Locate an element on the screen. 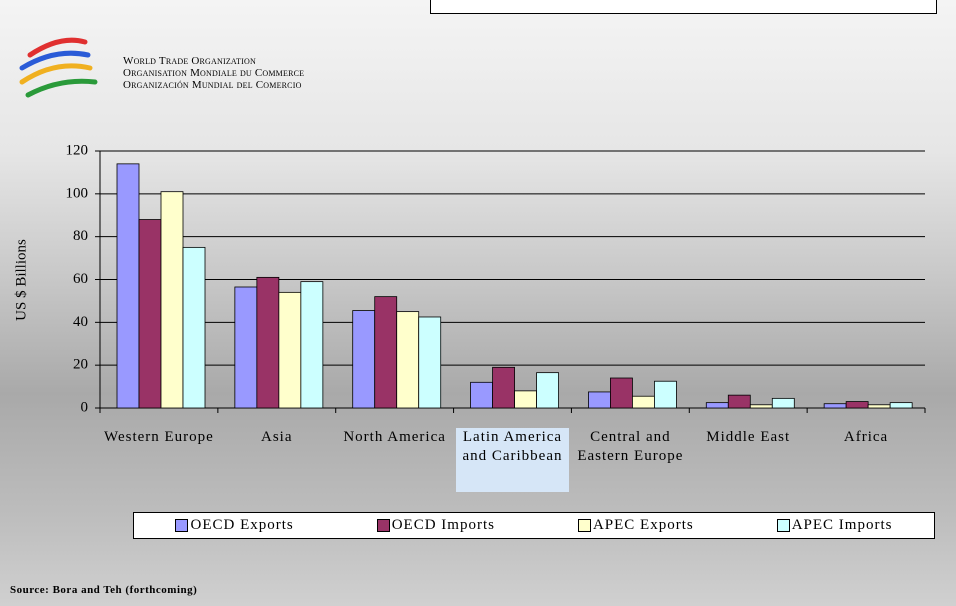 This screenshot has width=956, height=606. x-tick-label: Central and Eastern Europe is located at coordinates (630, 446).